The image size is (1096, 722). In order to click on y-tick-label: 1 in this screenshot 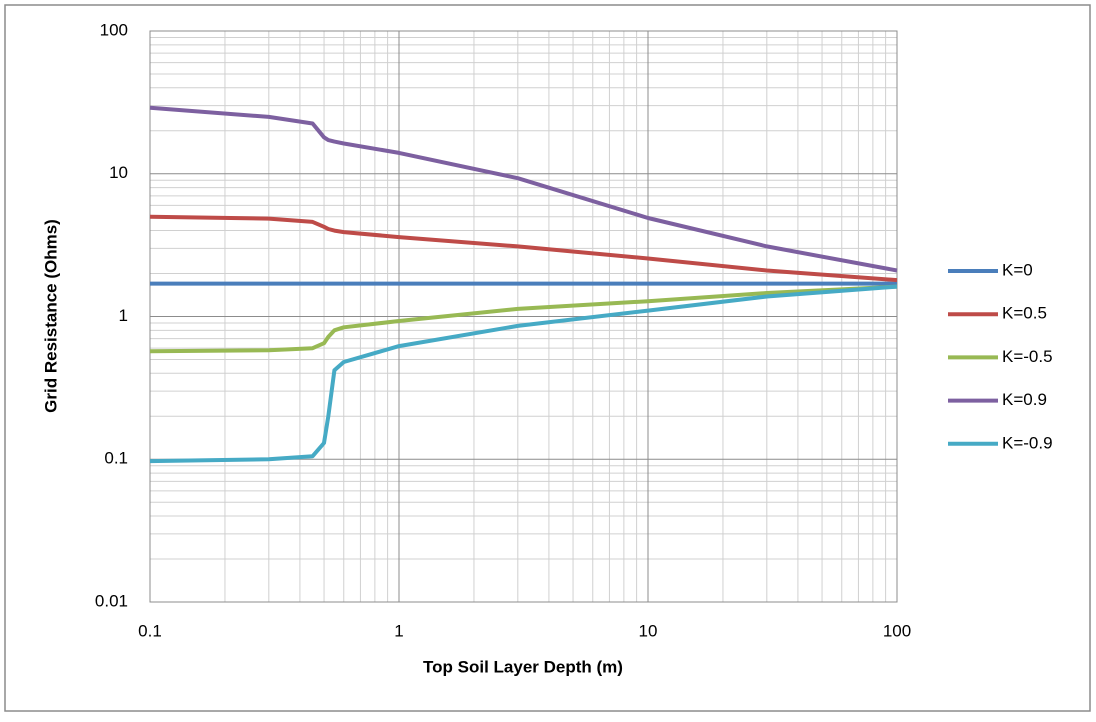, I will do `click(123, 315)`.